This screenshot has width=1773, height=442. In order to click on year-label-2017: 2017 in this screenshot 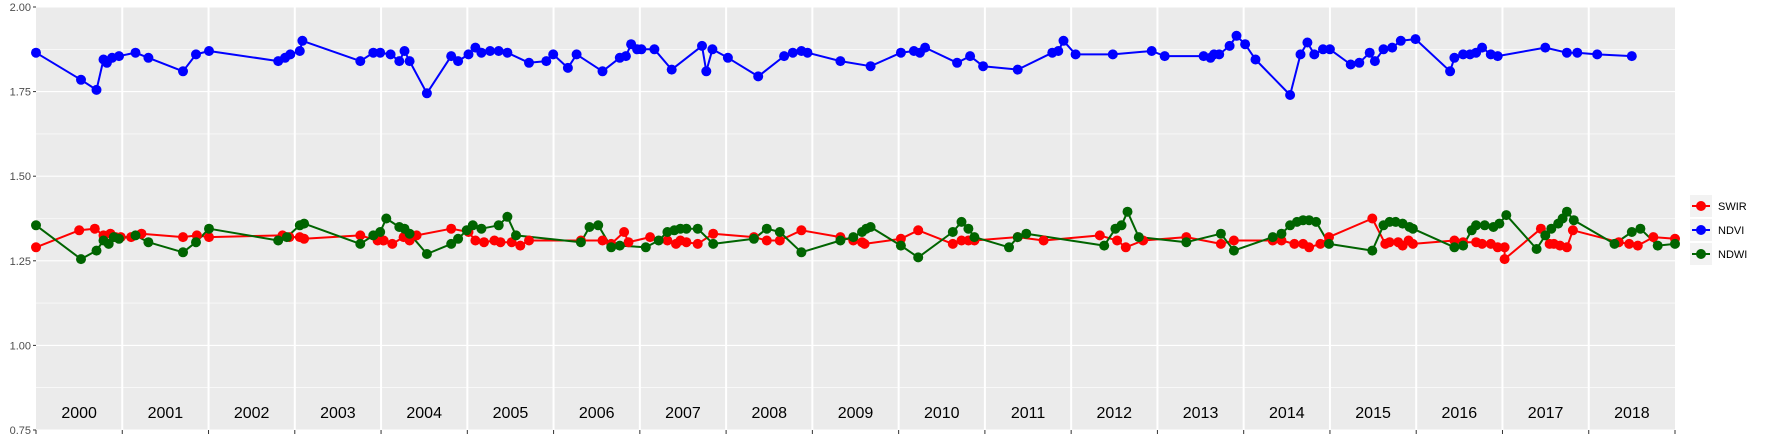, I will do `click(1546, 413)`.